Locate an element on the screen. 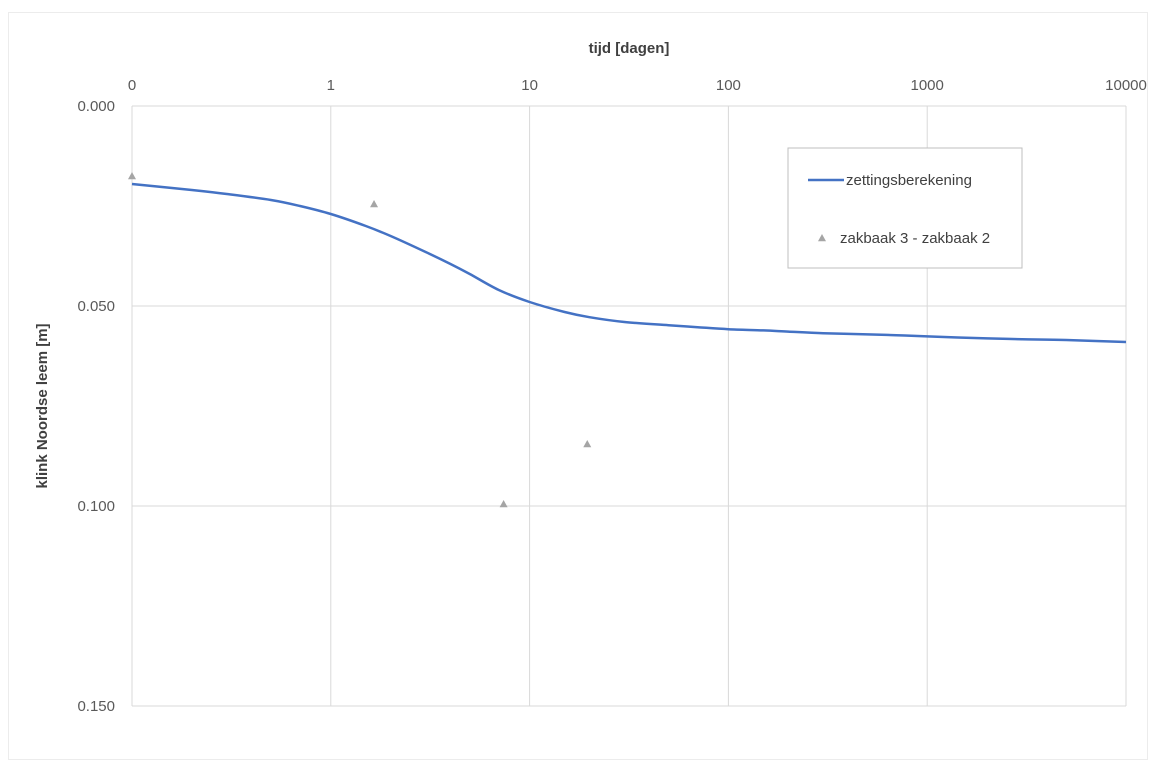 The image size is (1157, 764). legend: zettingsberekening zakbaak 3 - zakbaak 2 is located at coordinates (905, 208).